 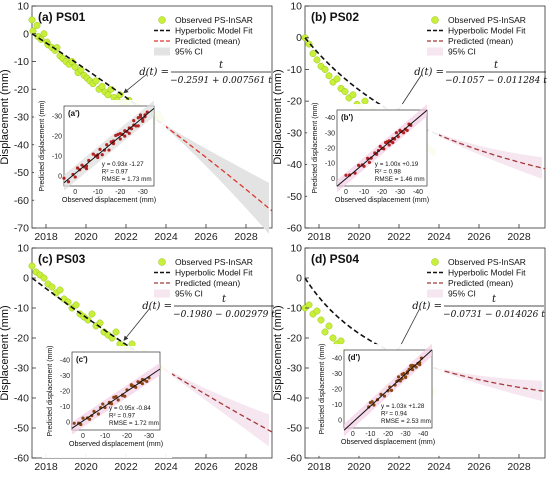 I want to click on inset-label: (b'), so click(x=347, y=117).